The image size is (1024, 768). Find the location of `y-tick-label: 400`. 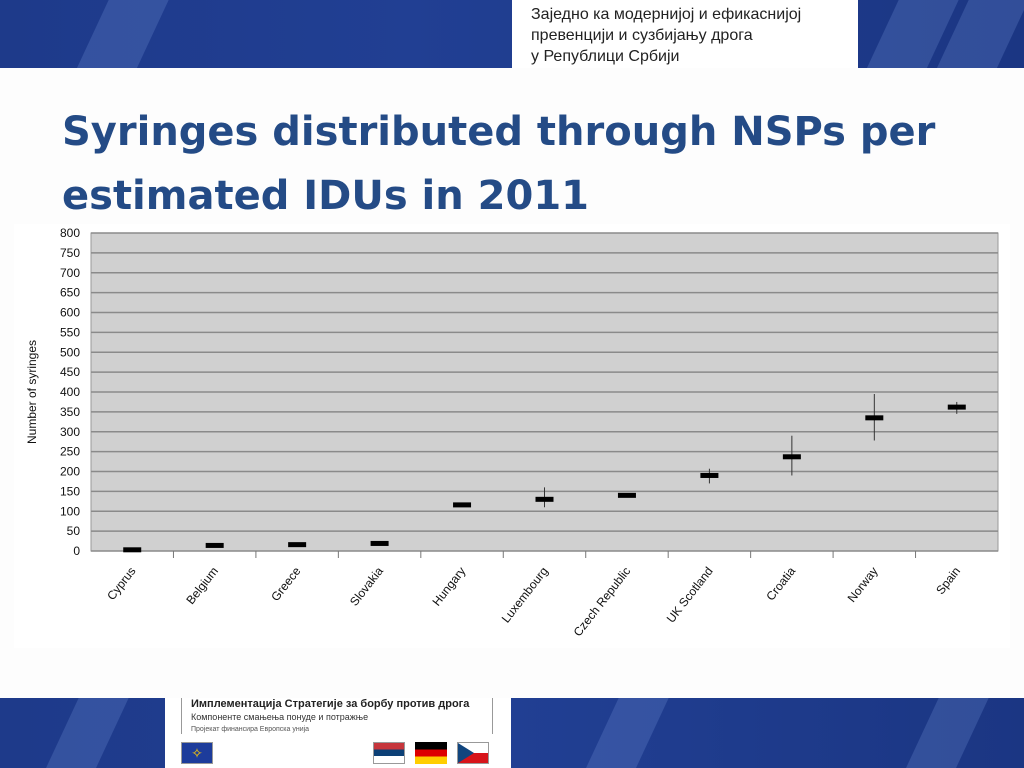

y-tick-label: 400 is located at coordinates (70, 392).